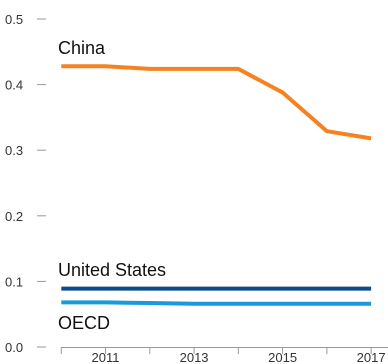  Describe the element at coordinates (25, 183) in the screenshot. I see `y-axis: 0.0 0.1 0.2 0.3 0.4 0.5` at that location.